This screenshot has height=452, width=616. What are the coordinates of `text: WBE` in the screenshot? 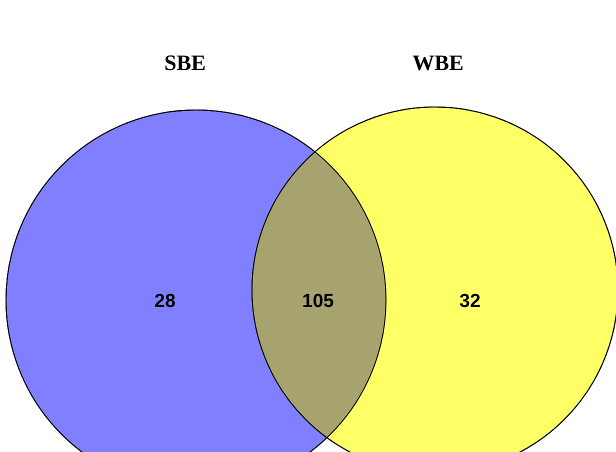 It's located at (438, 62).